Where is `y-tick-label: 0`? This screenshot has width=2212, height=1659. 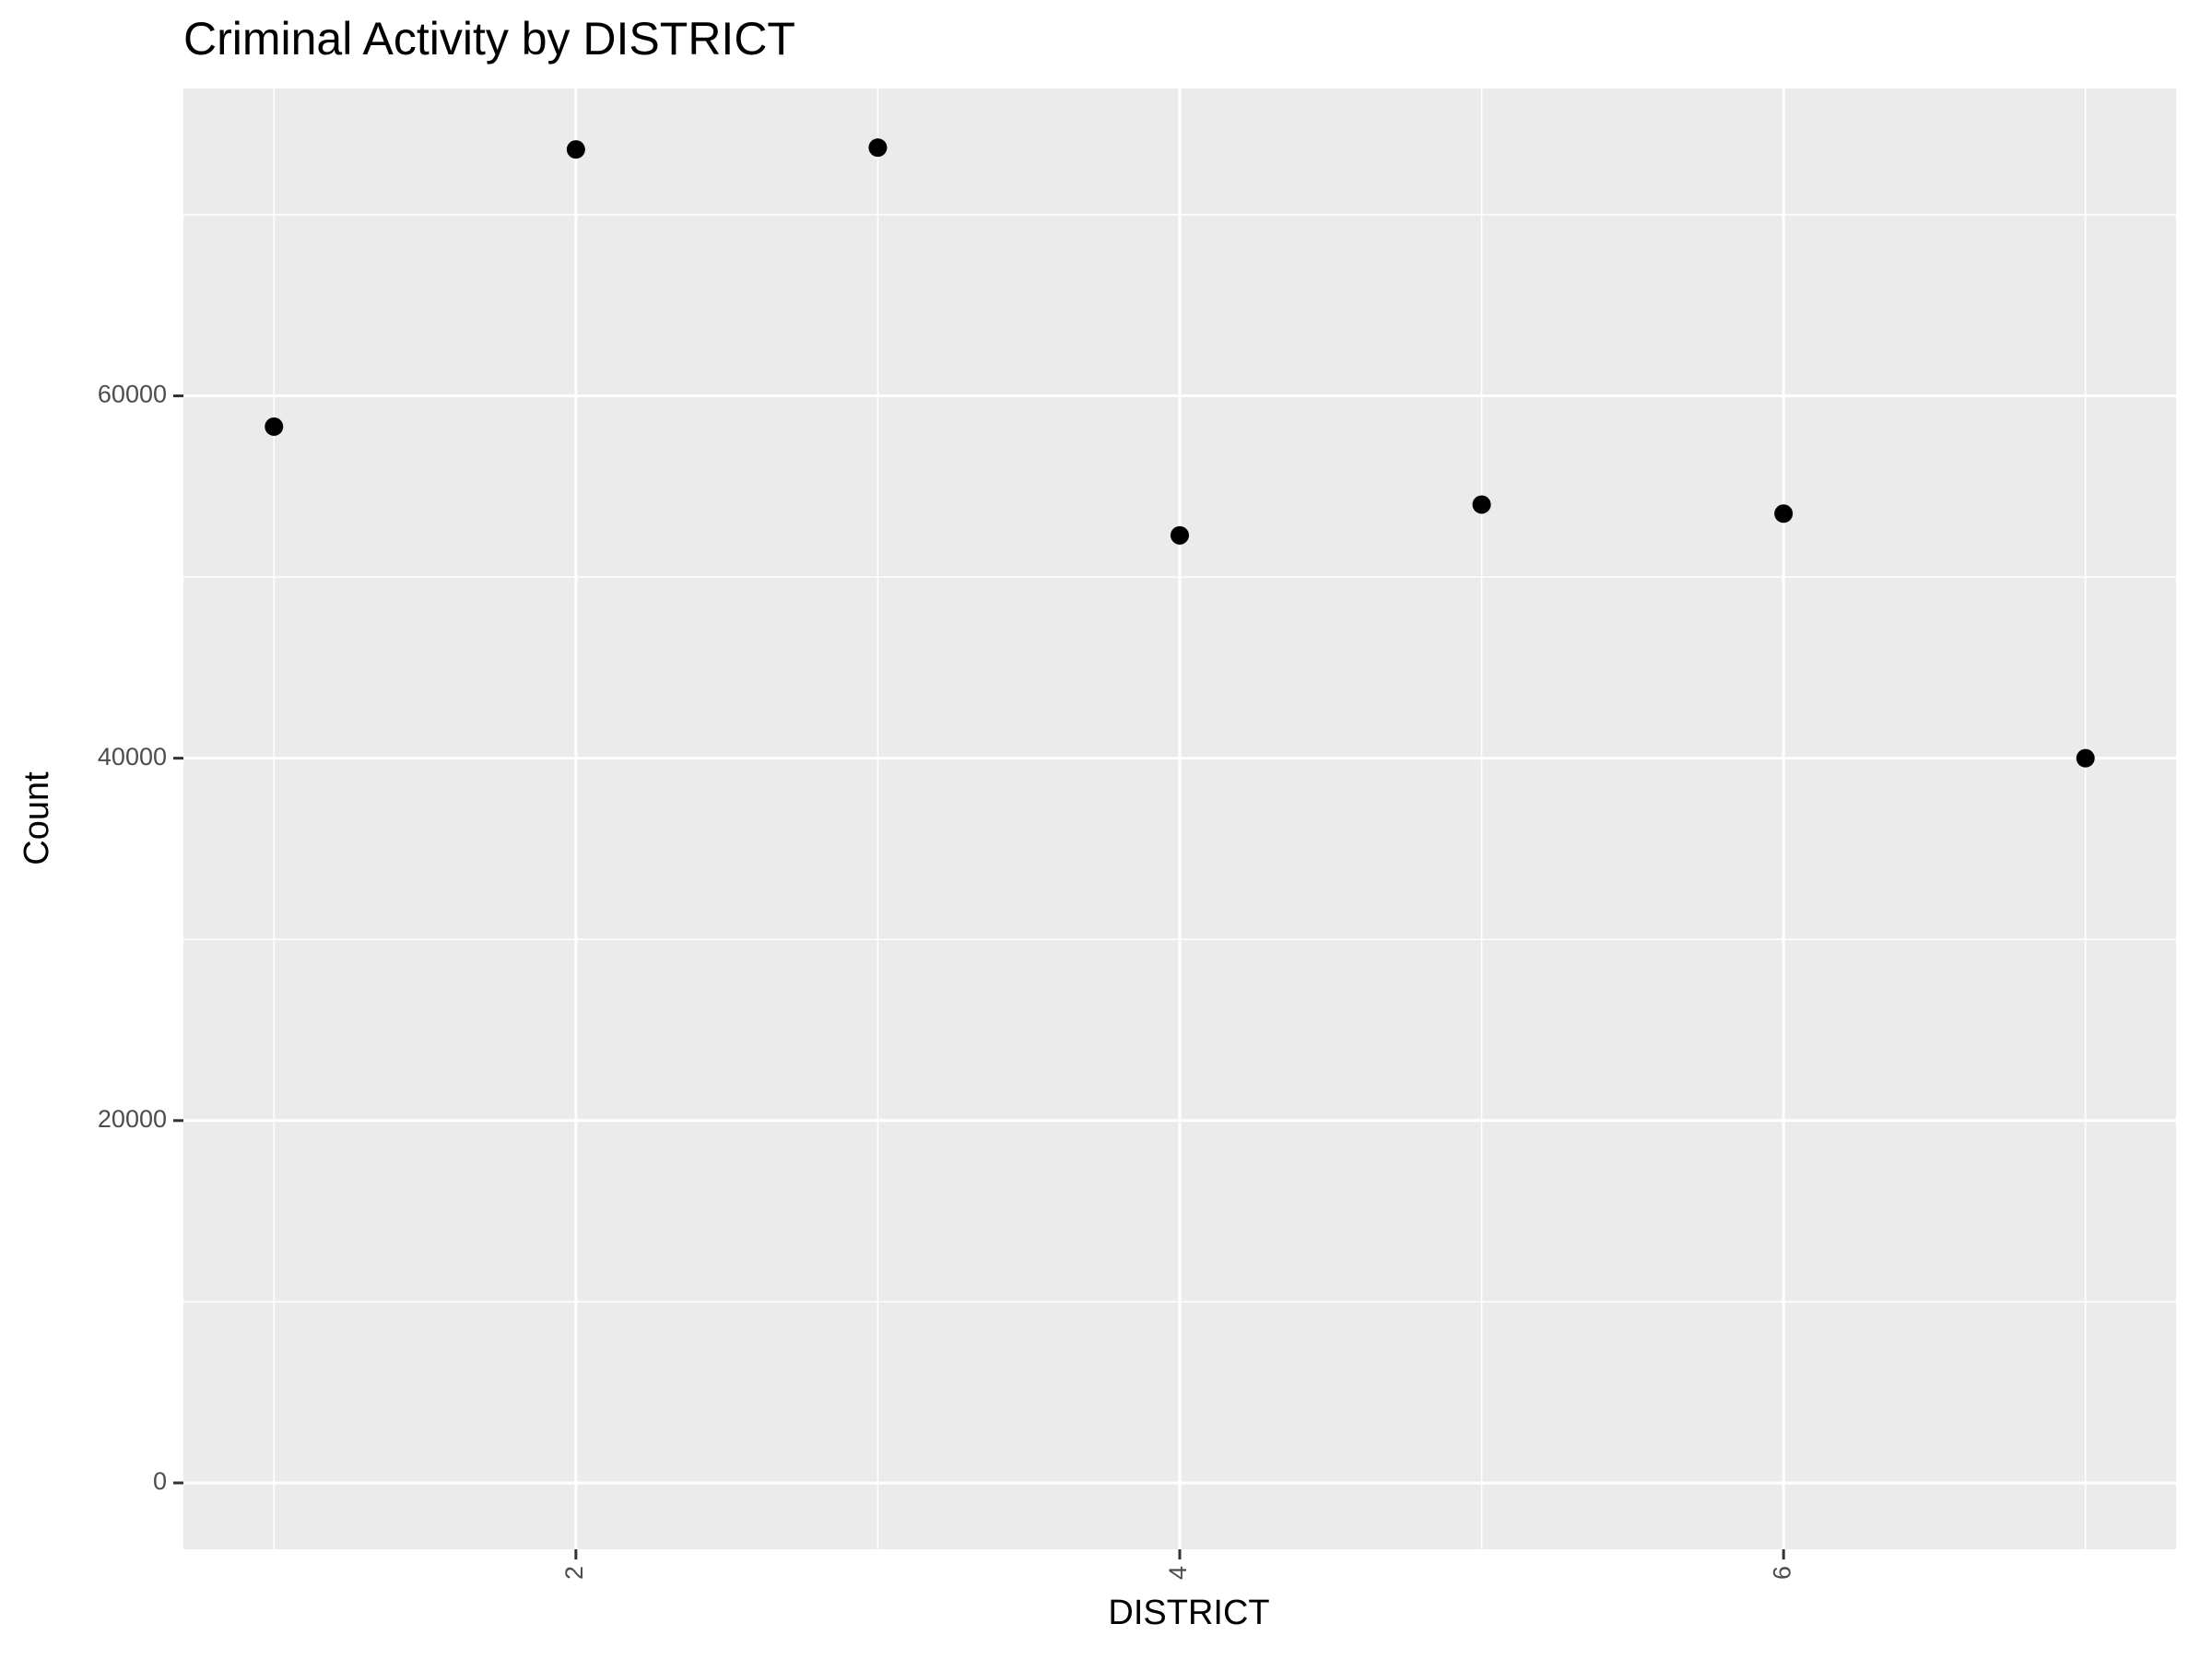 y-tick-label: 0 is located at coordinates (160, 1481).